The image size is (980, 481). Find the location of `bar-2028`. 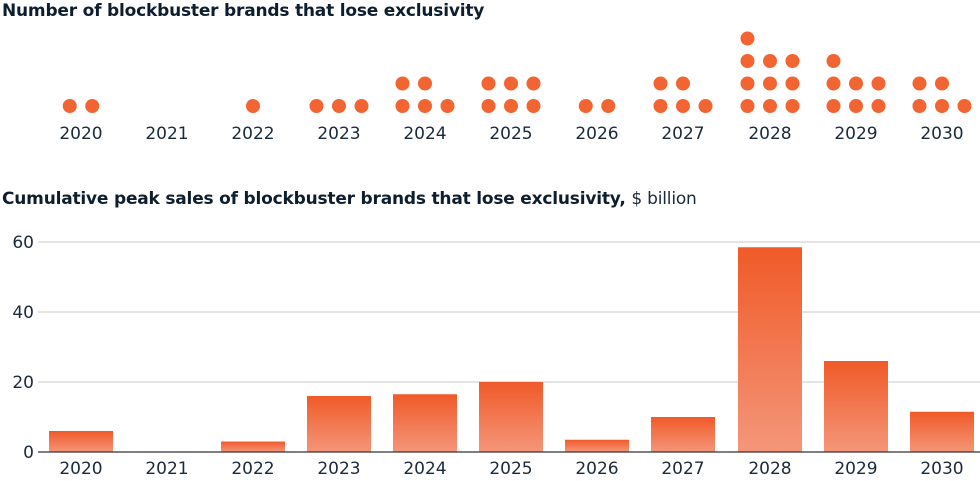

bar-2028 is located at coordinates (770, 349).